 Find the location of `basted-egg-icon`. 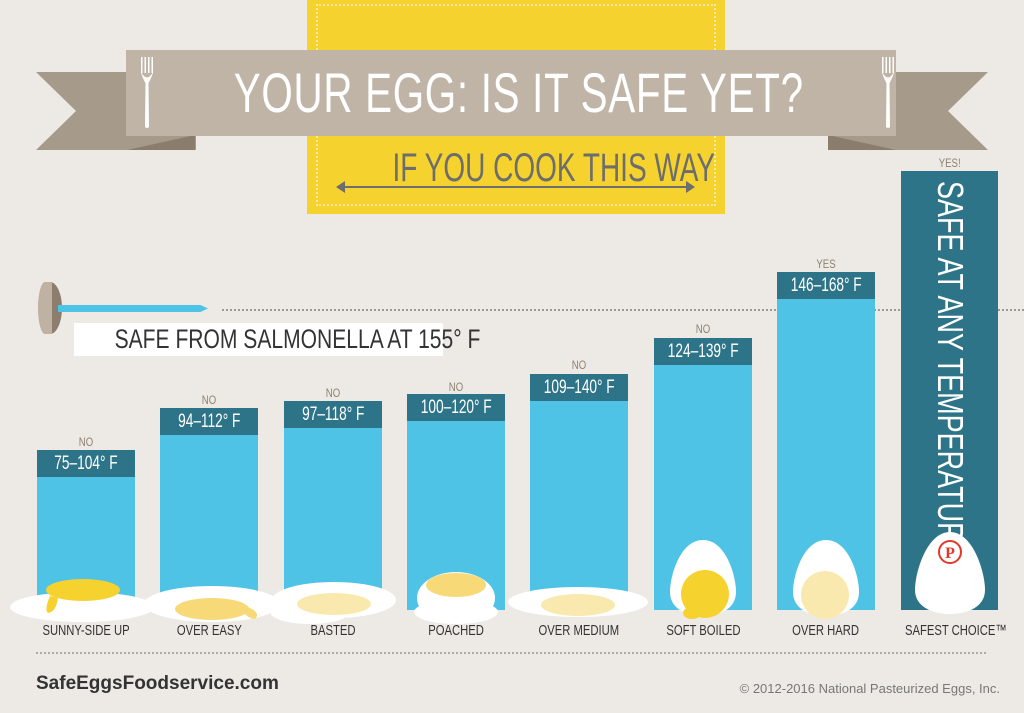

basted-egg-icon is located at coordinates (333, 603).